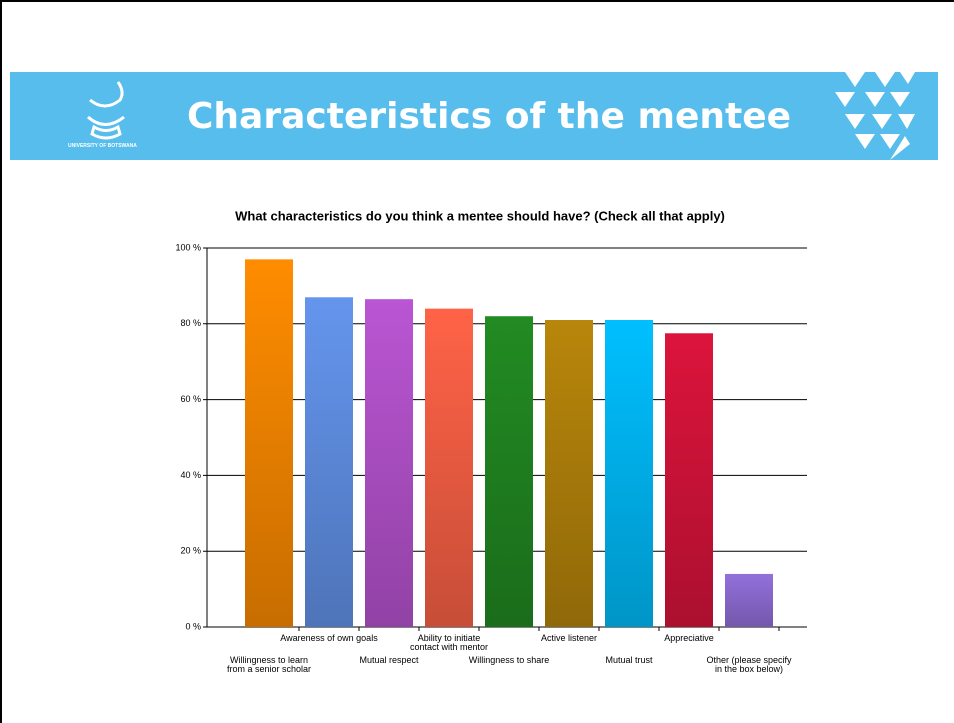  What do you see at coordinates (193, 626) in the screenshot?
I see `y-tick-label: 0 %` at bounding box center [193, 626].